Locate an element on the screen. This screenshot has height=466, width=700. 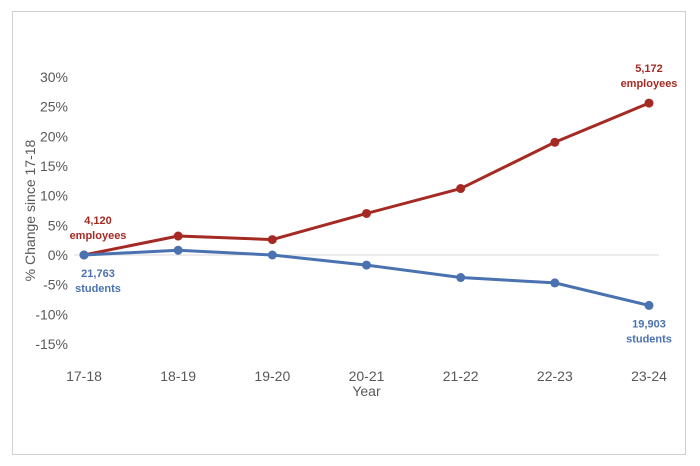
y-axis-ticks: 30% 25% 20% 15% 10% 5% 0% -5% -10% -15% is located at coordinates (51, 210).